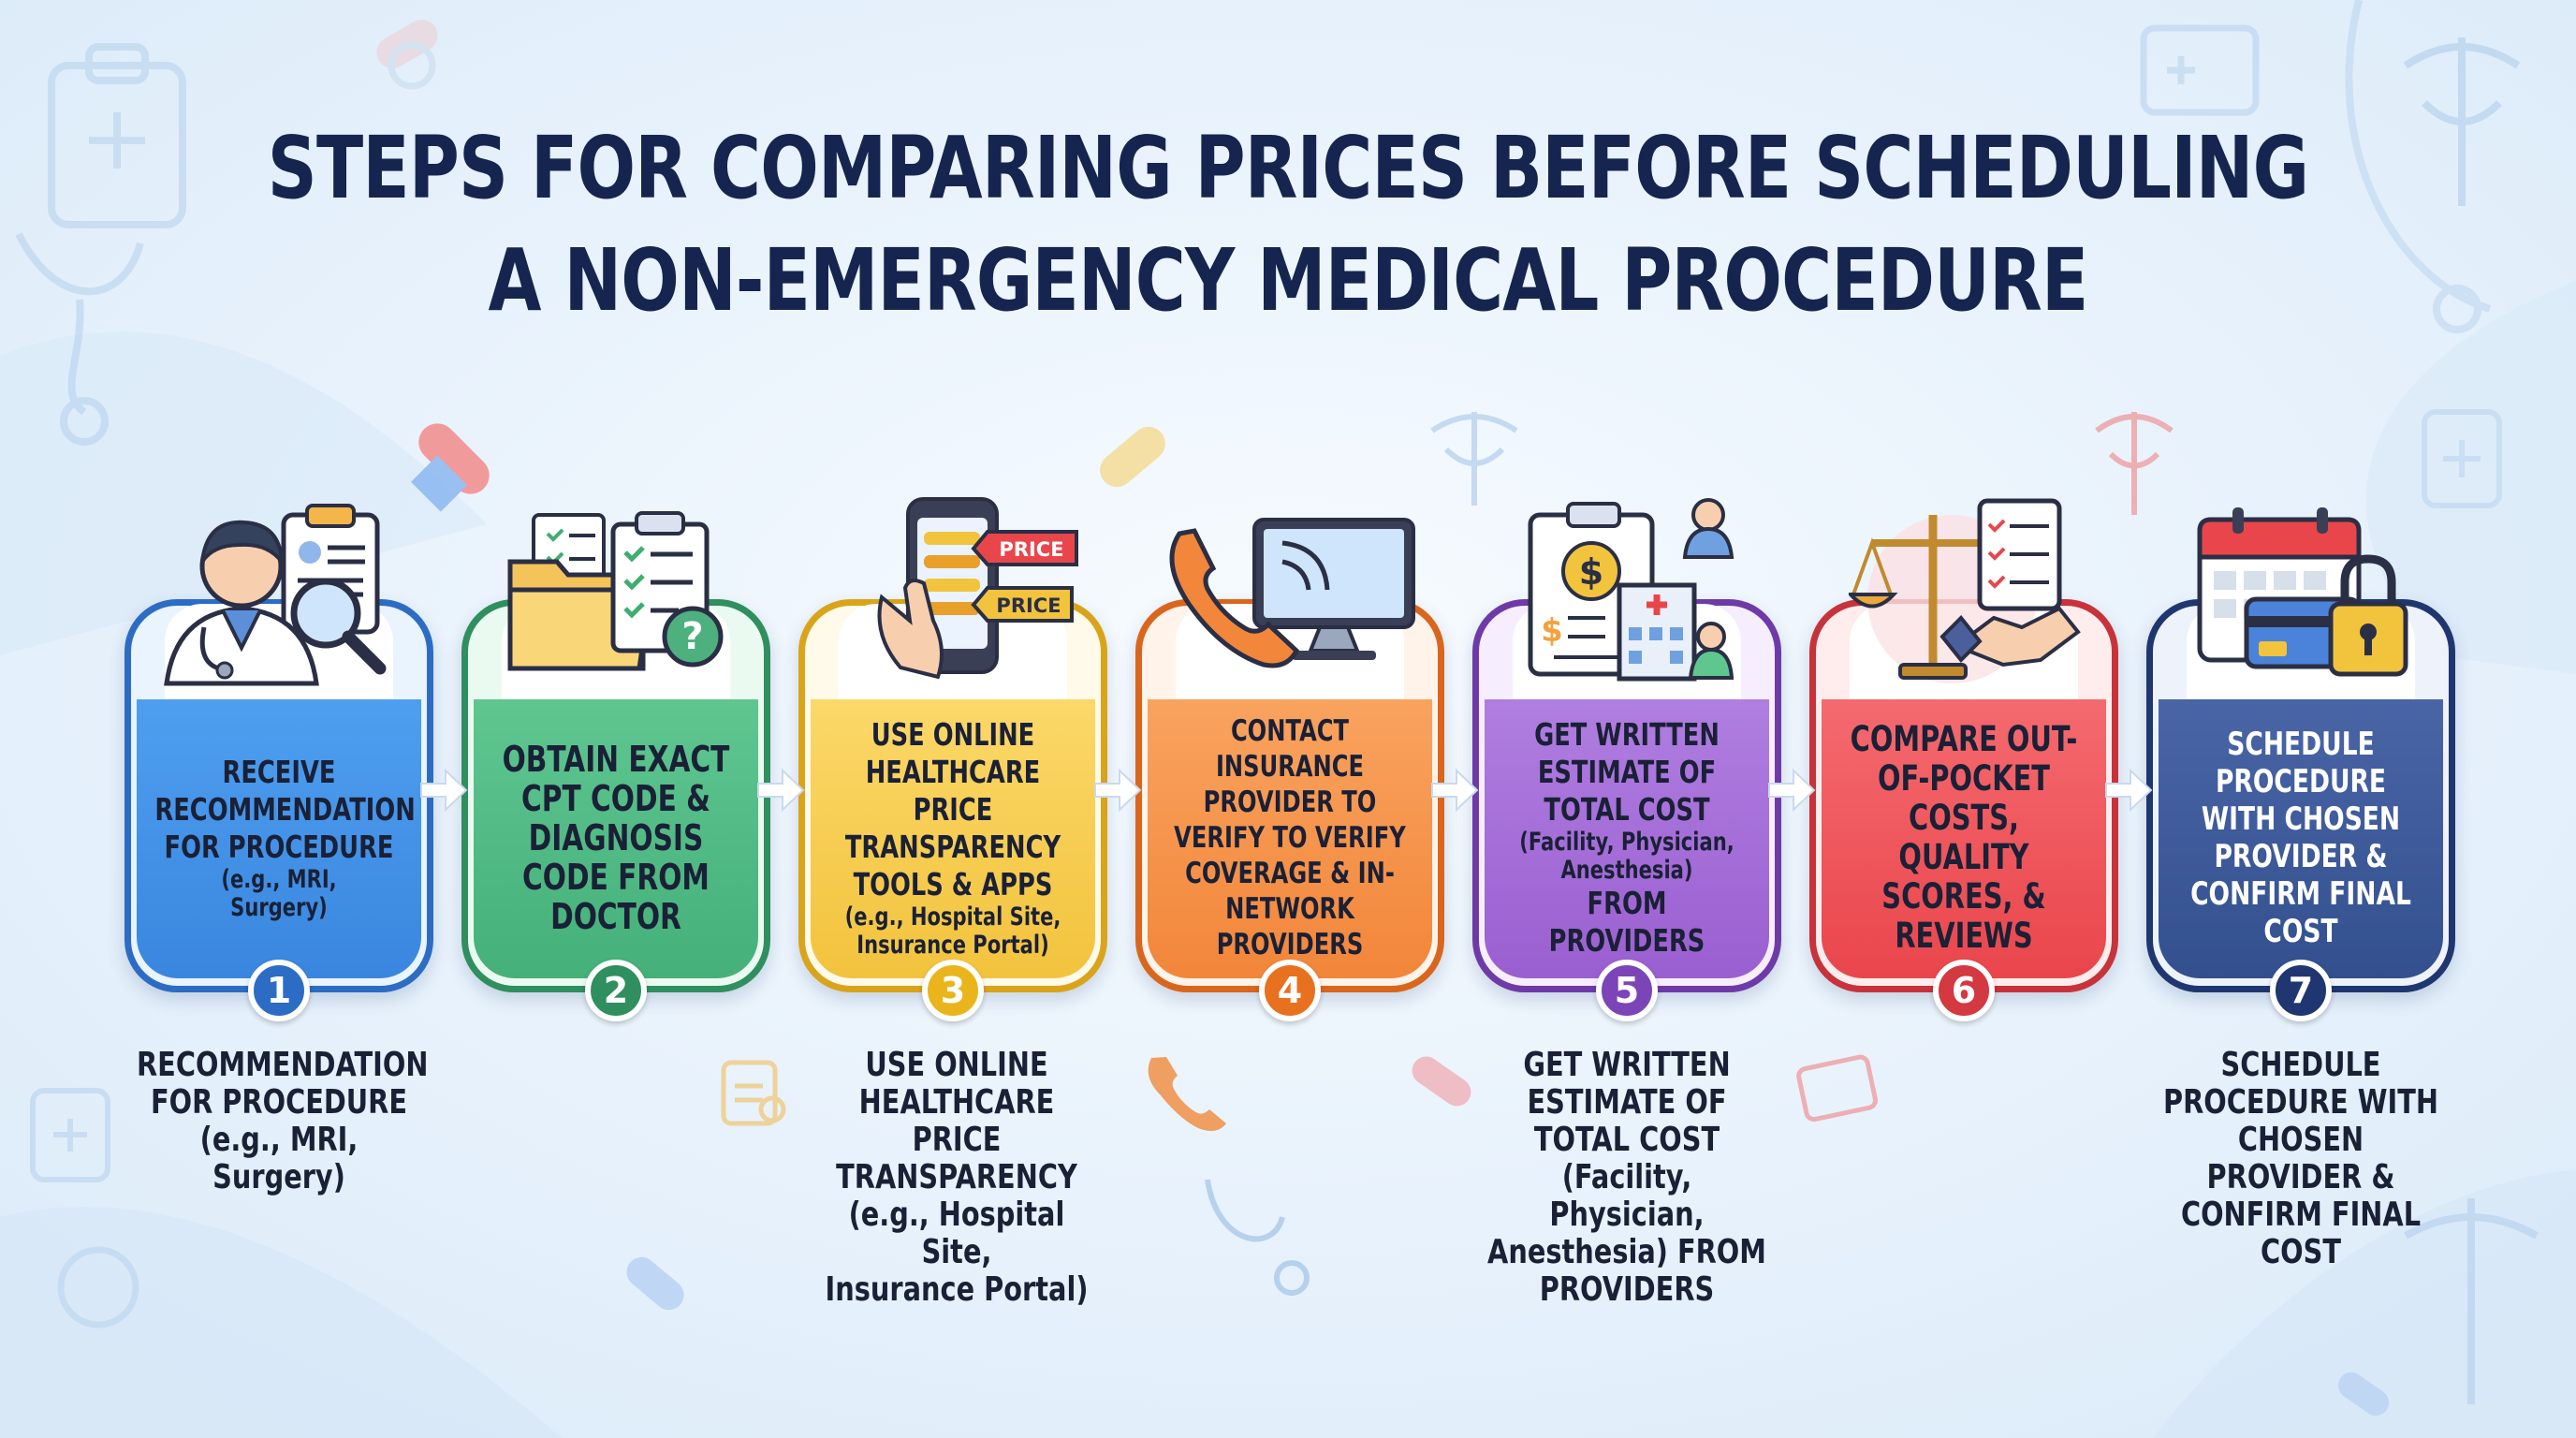 The image size is (2576, 1438). What do you see at coordinates (1627, 1065) in the screenshot?
I see `caption-line: GET WRITTEN` at bounding box center [1627, 1065].